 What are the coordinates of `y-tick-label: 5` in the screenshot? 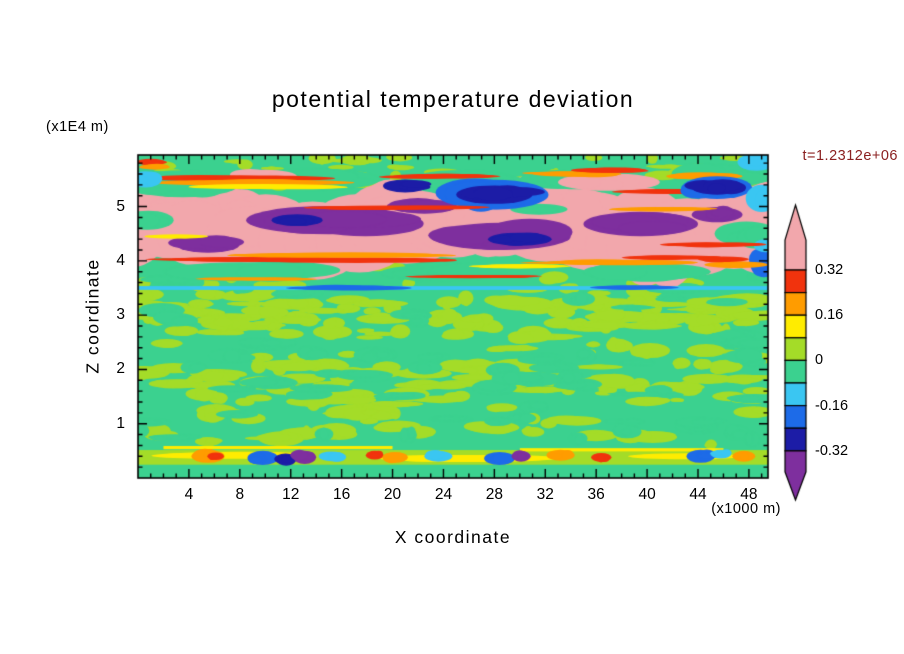 It's located at (120, 206).